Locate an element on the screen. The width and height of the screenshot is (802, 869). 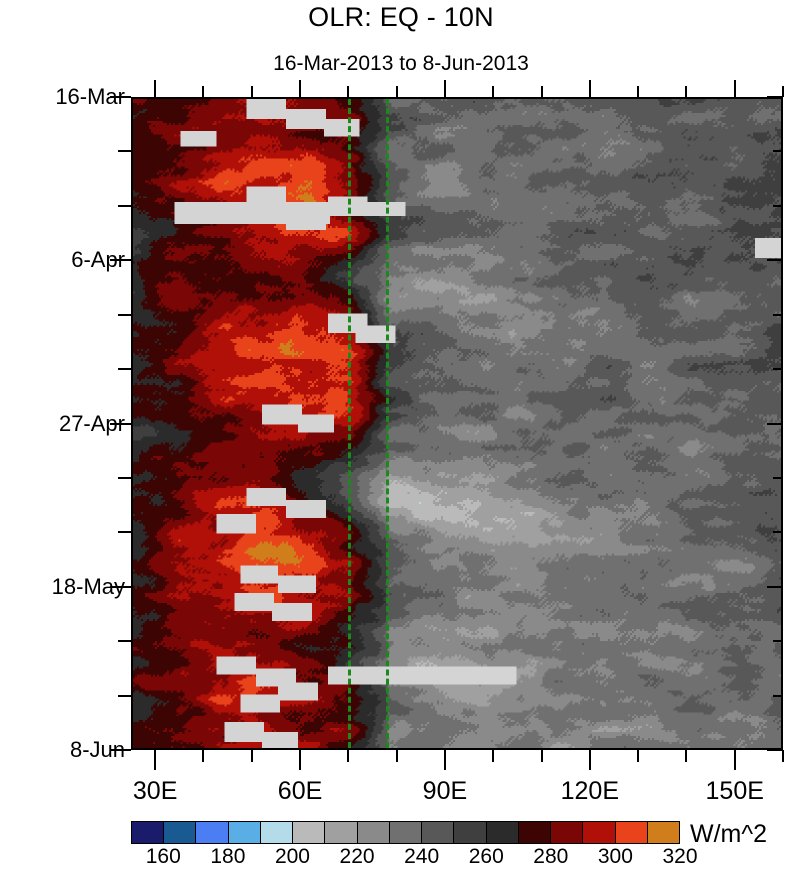
y-axis-label: 16-Mar is located at coordinates (90, 96).